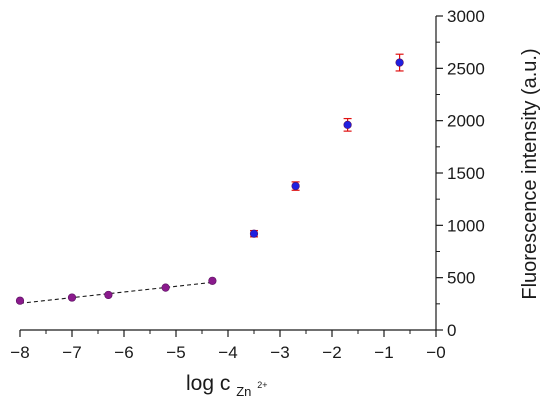  I want to click on x-tick-label: −8, so click(19, 352).